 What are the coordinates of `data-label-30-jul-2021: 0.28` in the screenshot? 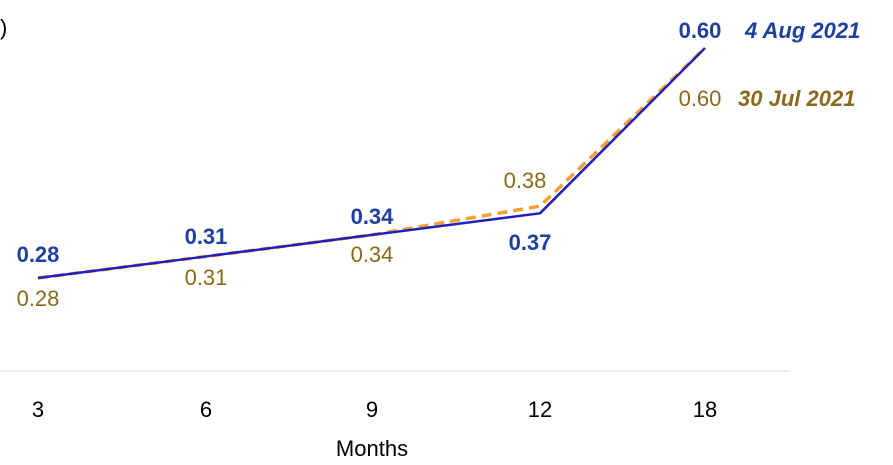 It's located at (38, 298).